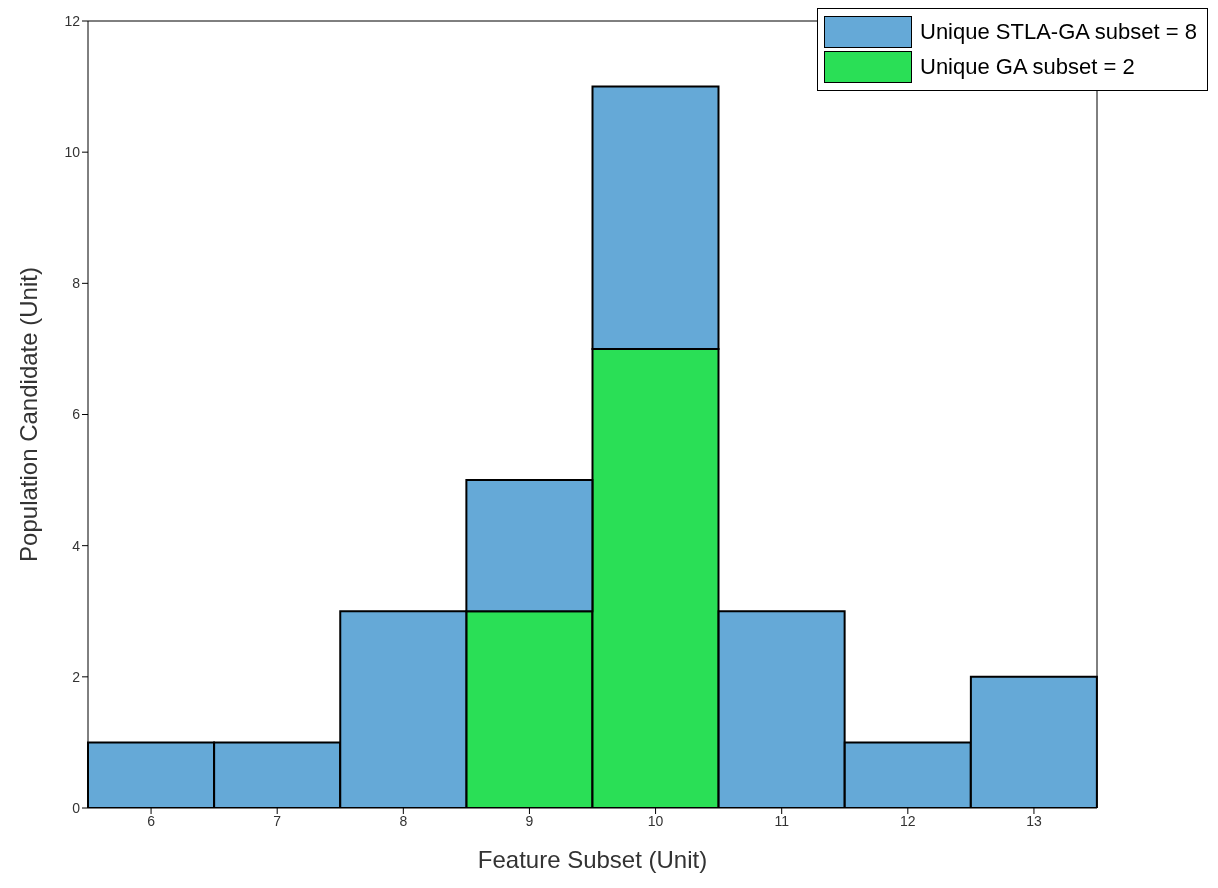  Describe the element at coordinates (72, 152) in the screenshot. I see `y-tick-label: 10` at that location.